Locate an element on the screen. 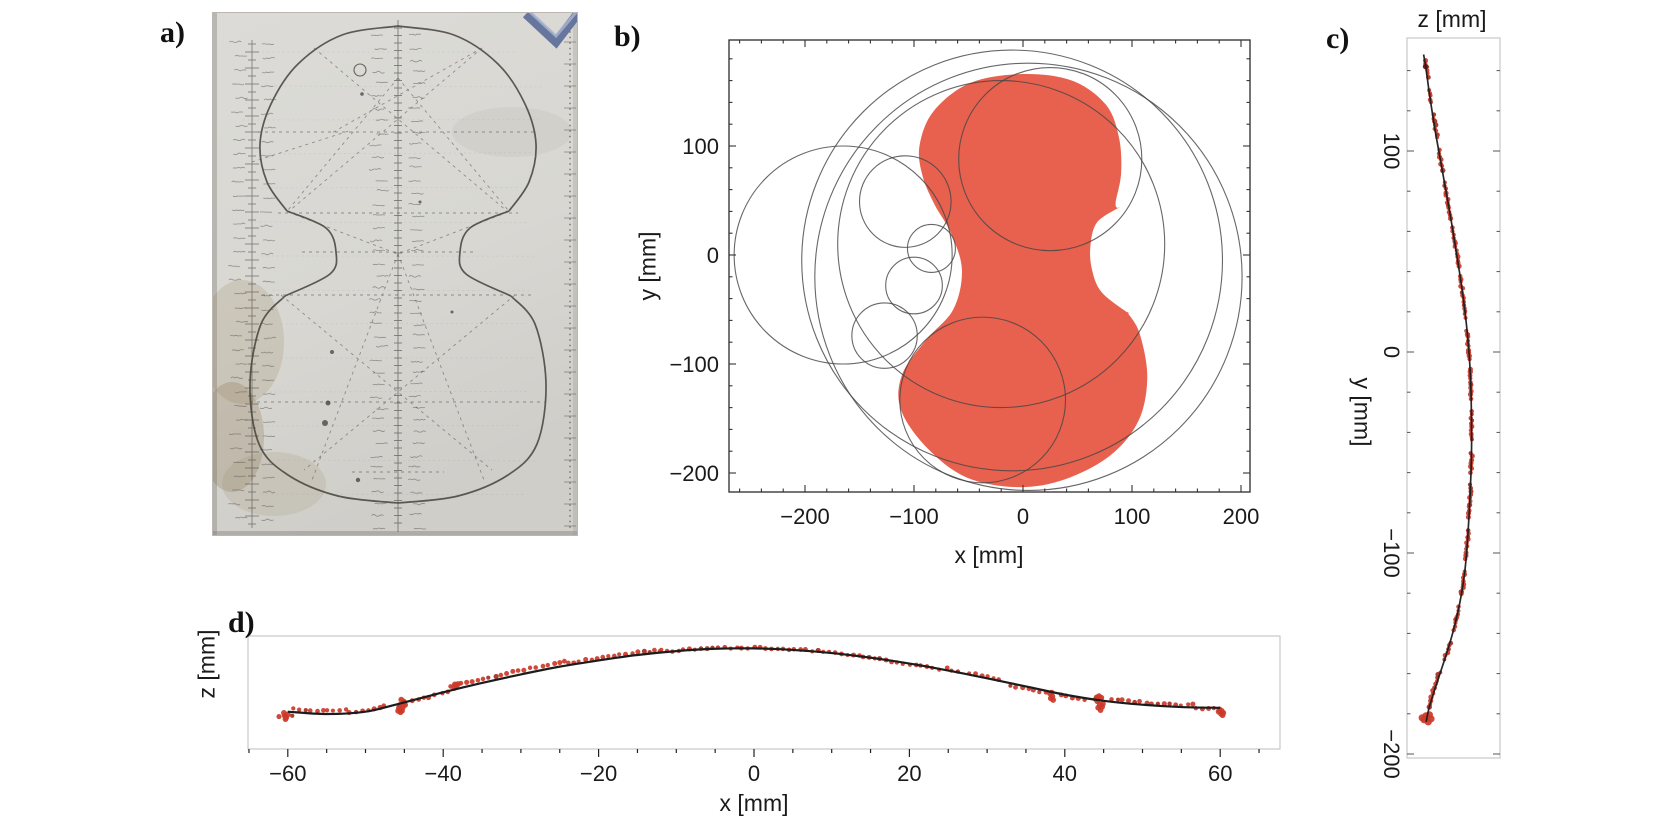 The width and height of the screenshot is (1680, 840). panel-d-plot: −60 −40 −20 0 20 40 60 is located at coordinates (764, 710).